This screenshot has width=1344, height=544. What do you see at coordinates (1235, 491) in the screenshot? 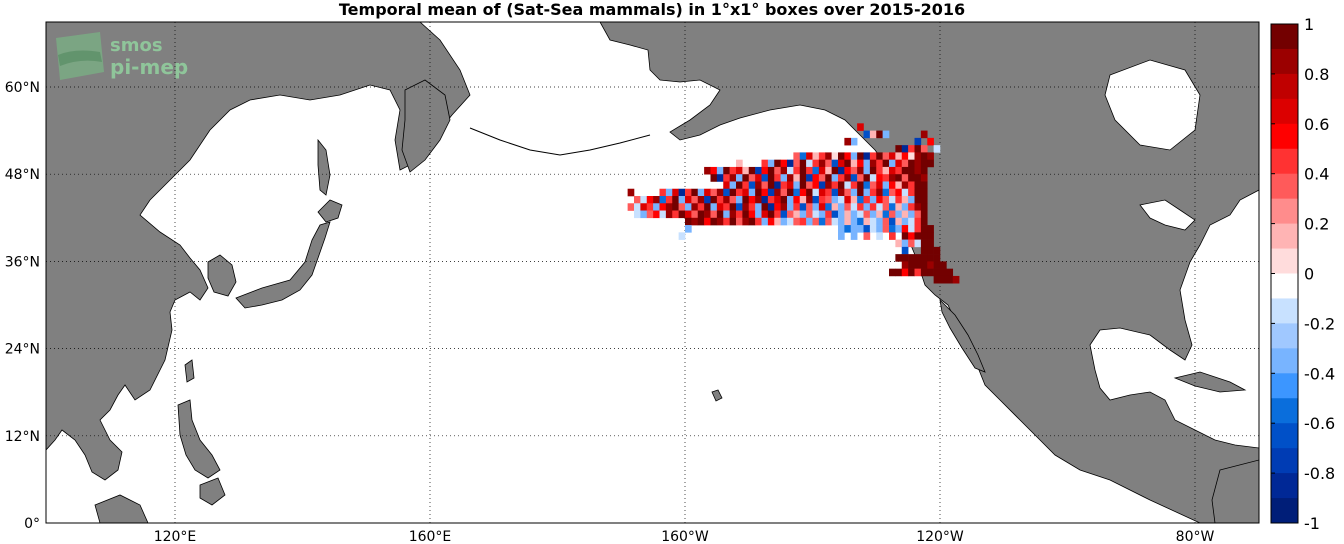
I see `landmass-south-america` at bounding box center [1235, 491].